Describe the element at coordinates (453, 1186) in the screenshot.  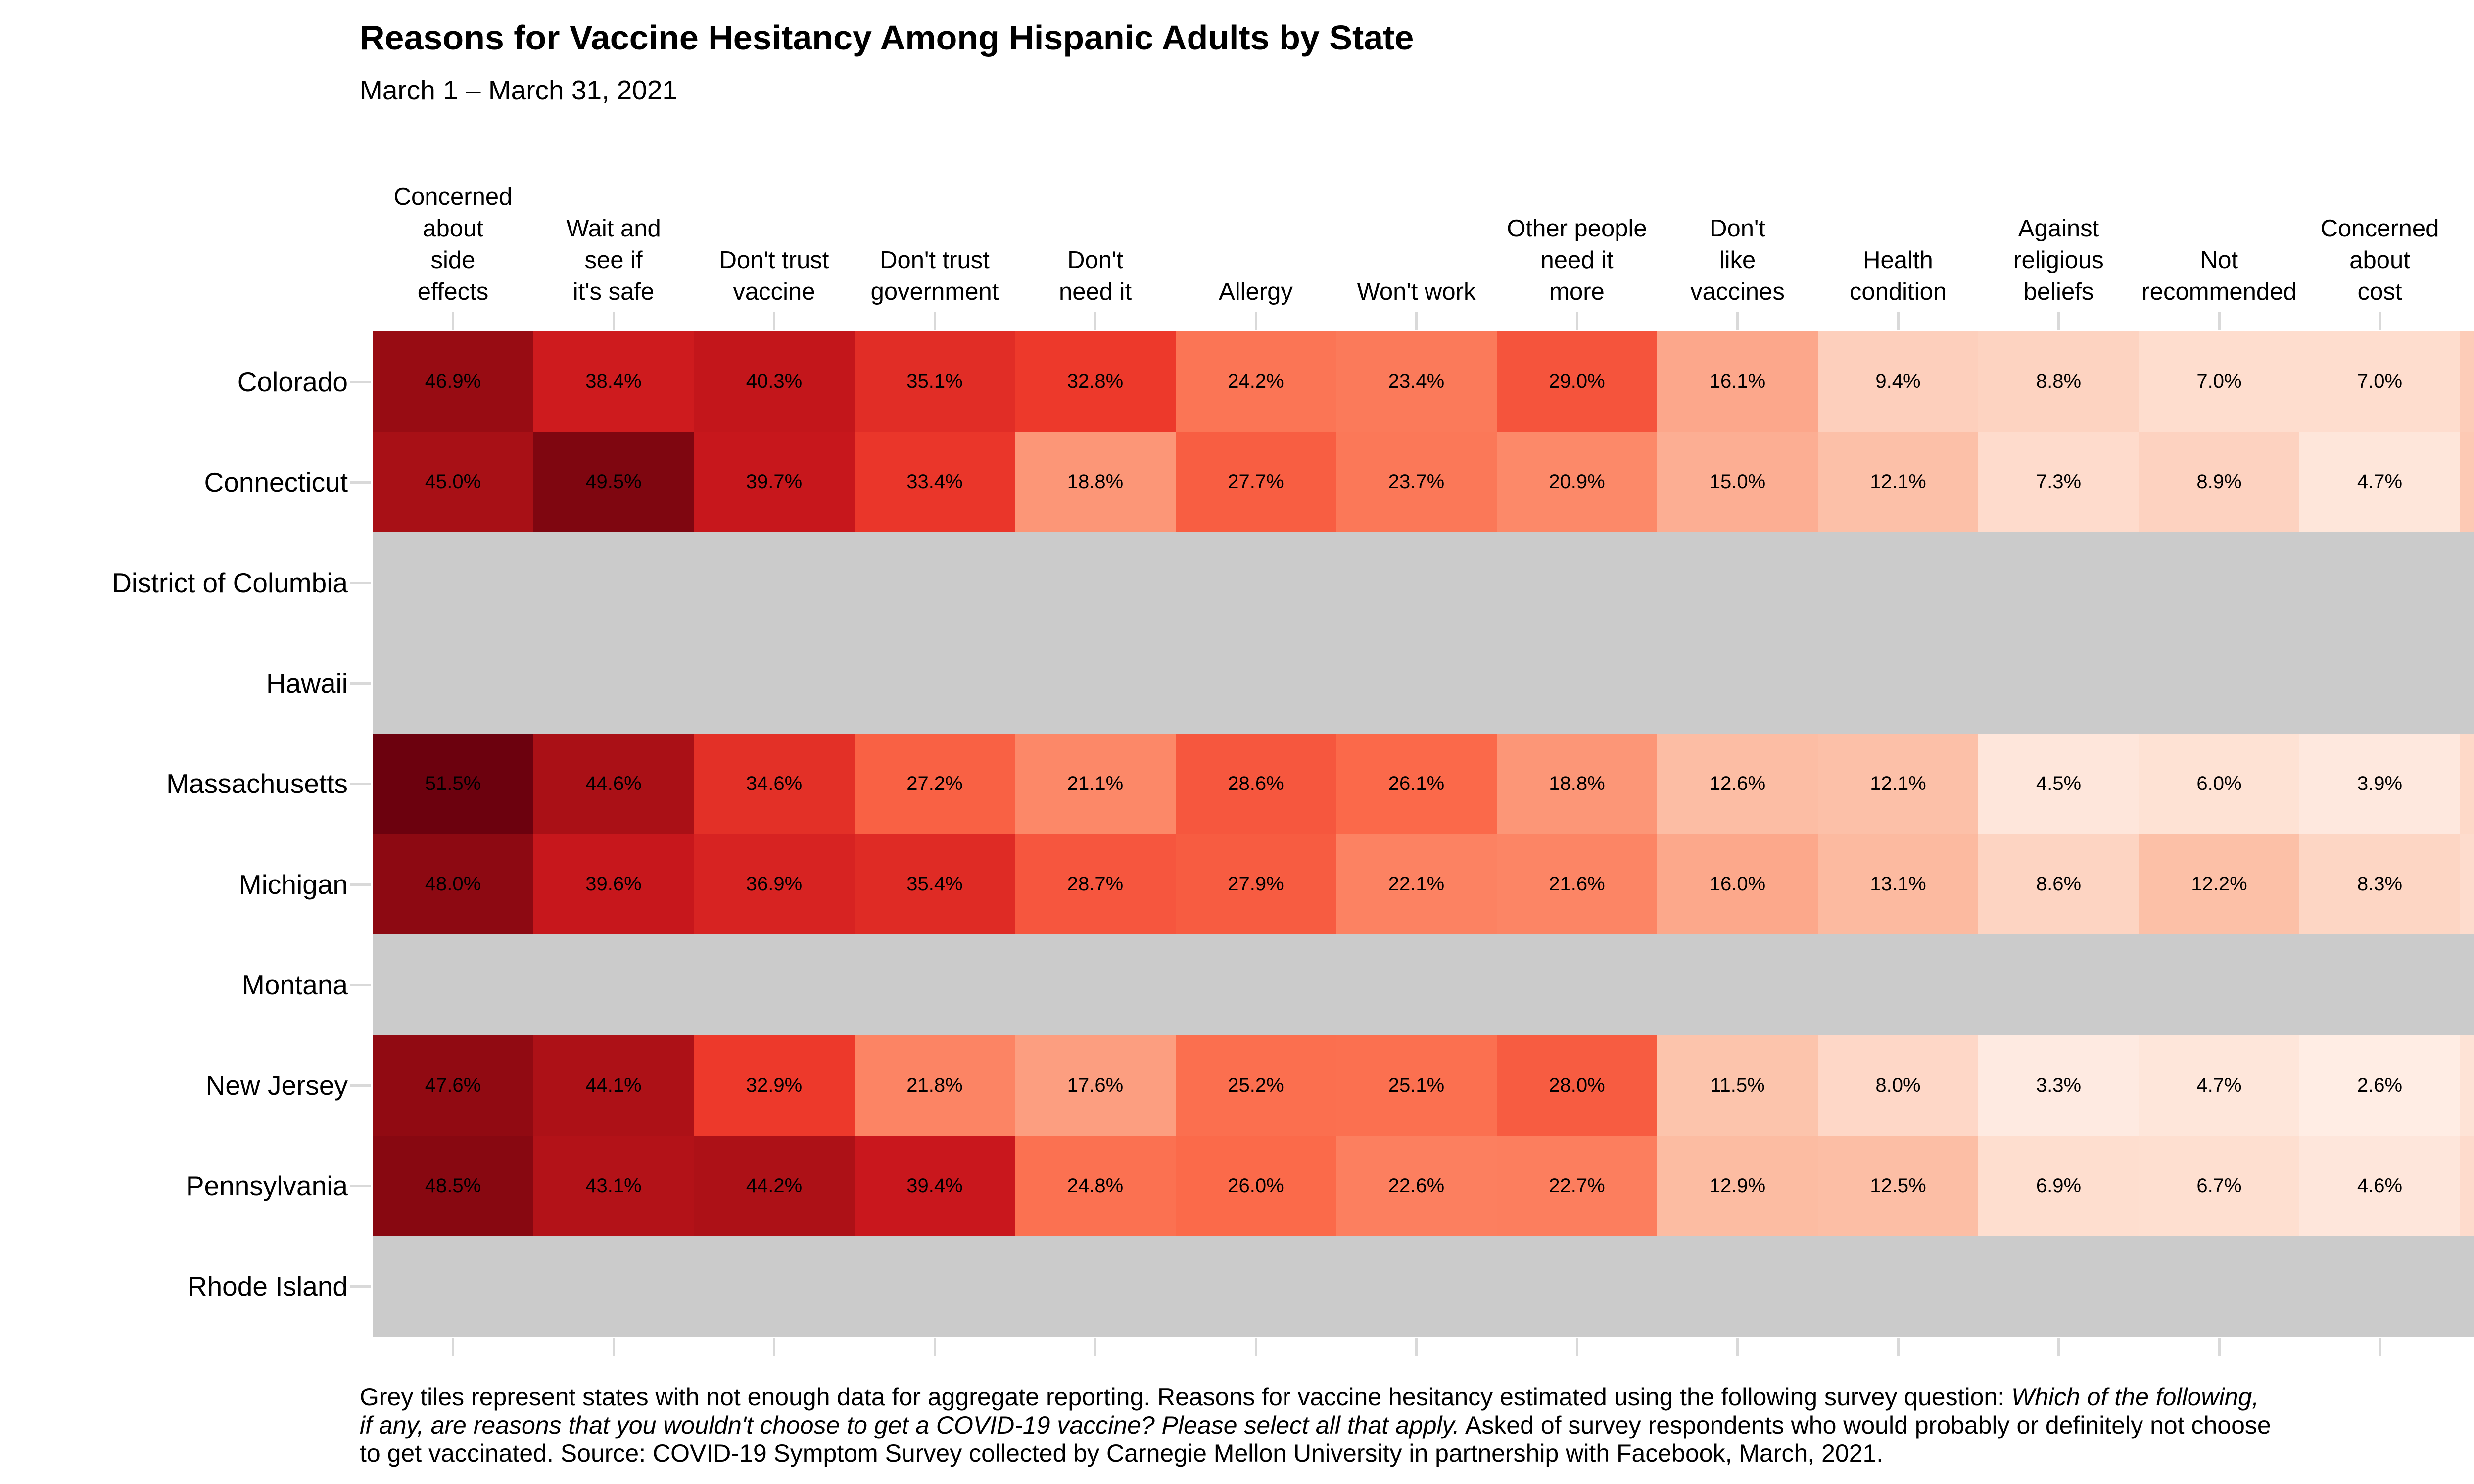
I see `heatmap-cell: 48.5%` at that location.